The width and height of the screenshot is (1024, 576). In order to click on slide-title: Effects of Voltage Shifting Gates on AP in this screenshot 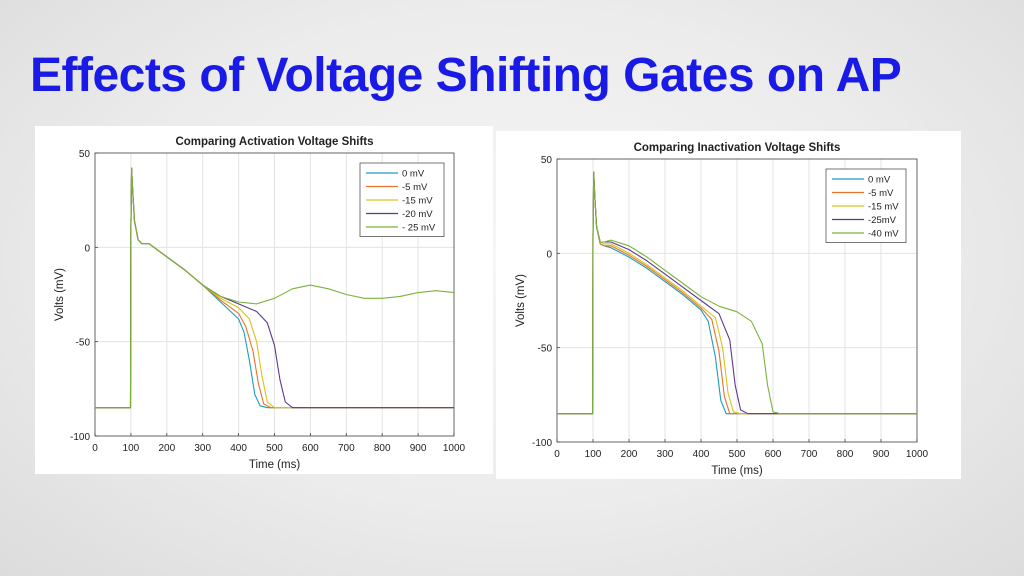, I will do `click(466, 75)`.